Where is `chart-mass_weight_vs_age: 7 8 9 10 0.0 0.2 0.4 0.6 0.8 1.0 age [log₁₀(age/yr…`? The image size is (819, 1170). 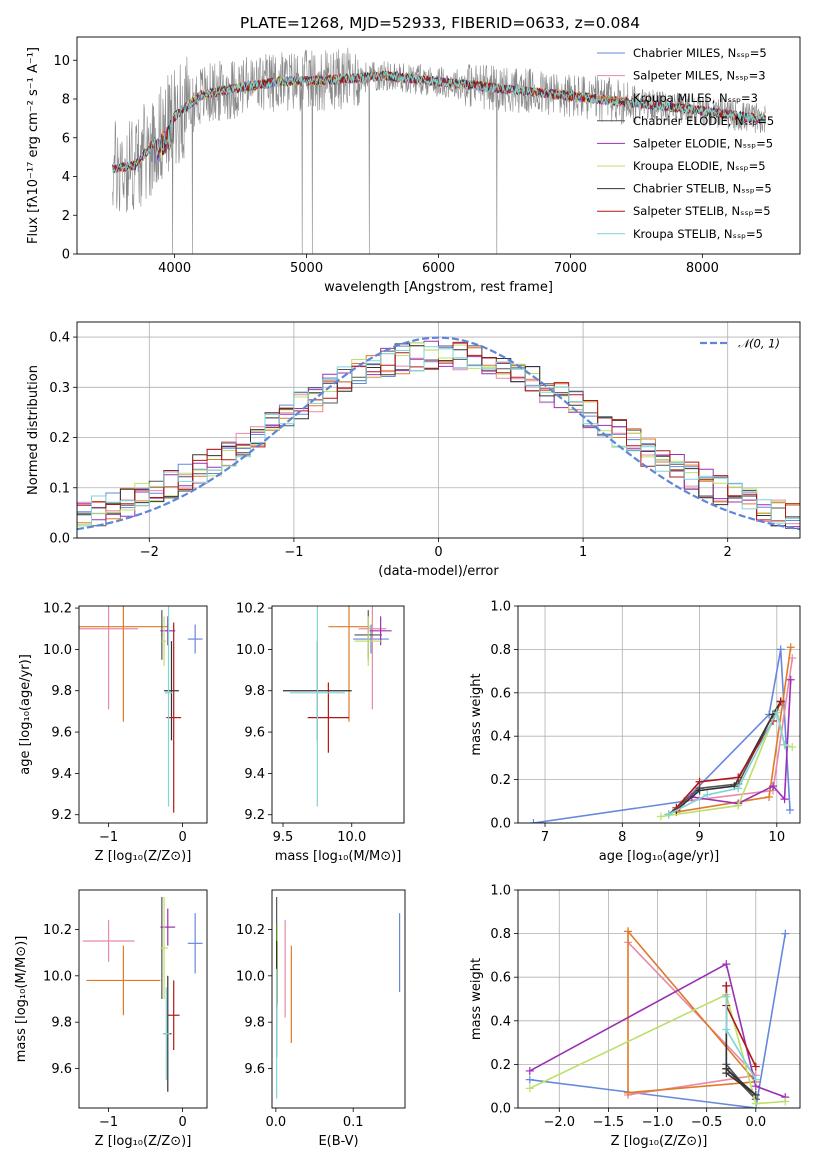
chart-mass_weight_vs_age: 7 8 9 10 0.0 0.2 0.4 0.6 0.8 1.0 age [log₁₀(age/yr… is located at coordinates (635, 732).